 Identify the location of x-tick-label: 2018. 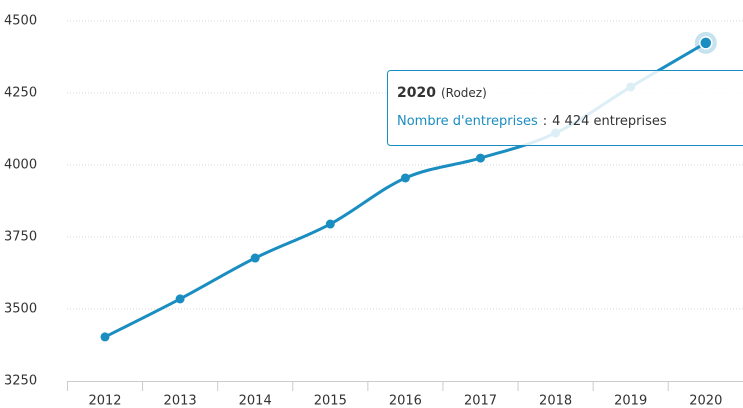
(555, 401).